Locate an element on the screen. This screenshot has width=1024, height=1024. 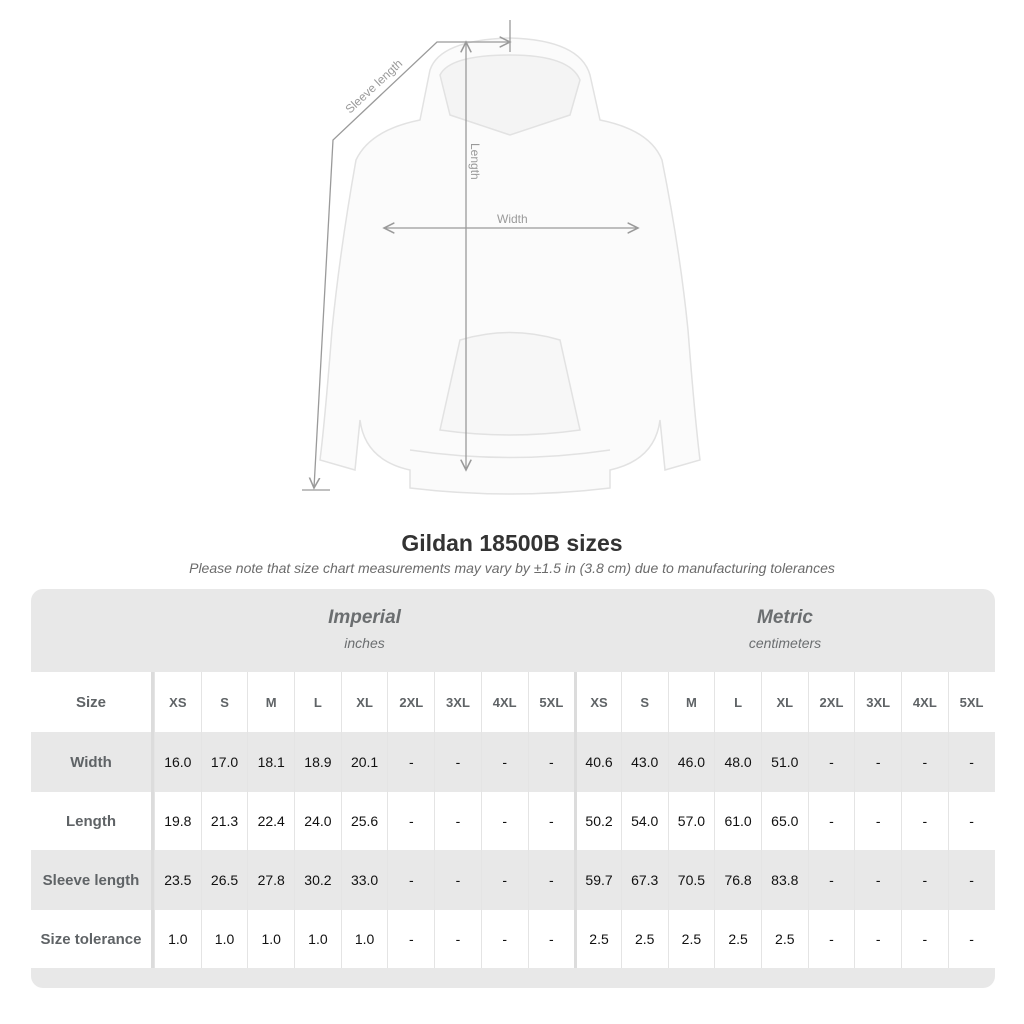
imperial-cell: 19.8 is located at coordinates (177, 821).